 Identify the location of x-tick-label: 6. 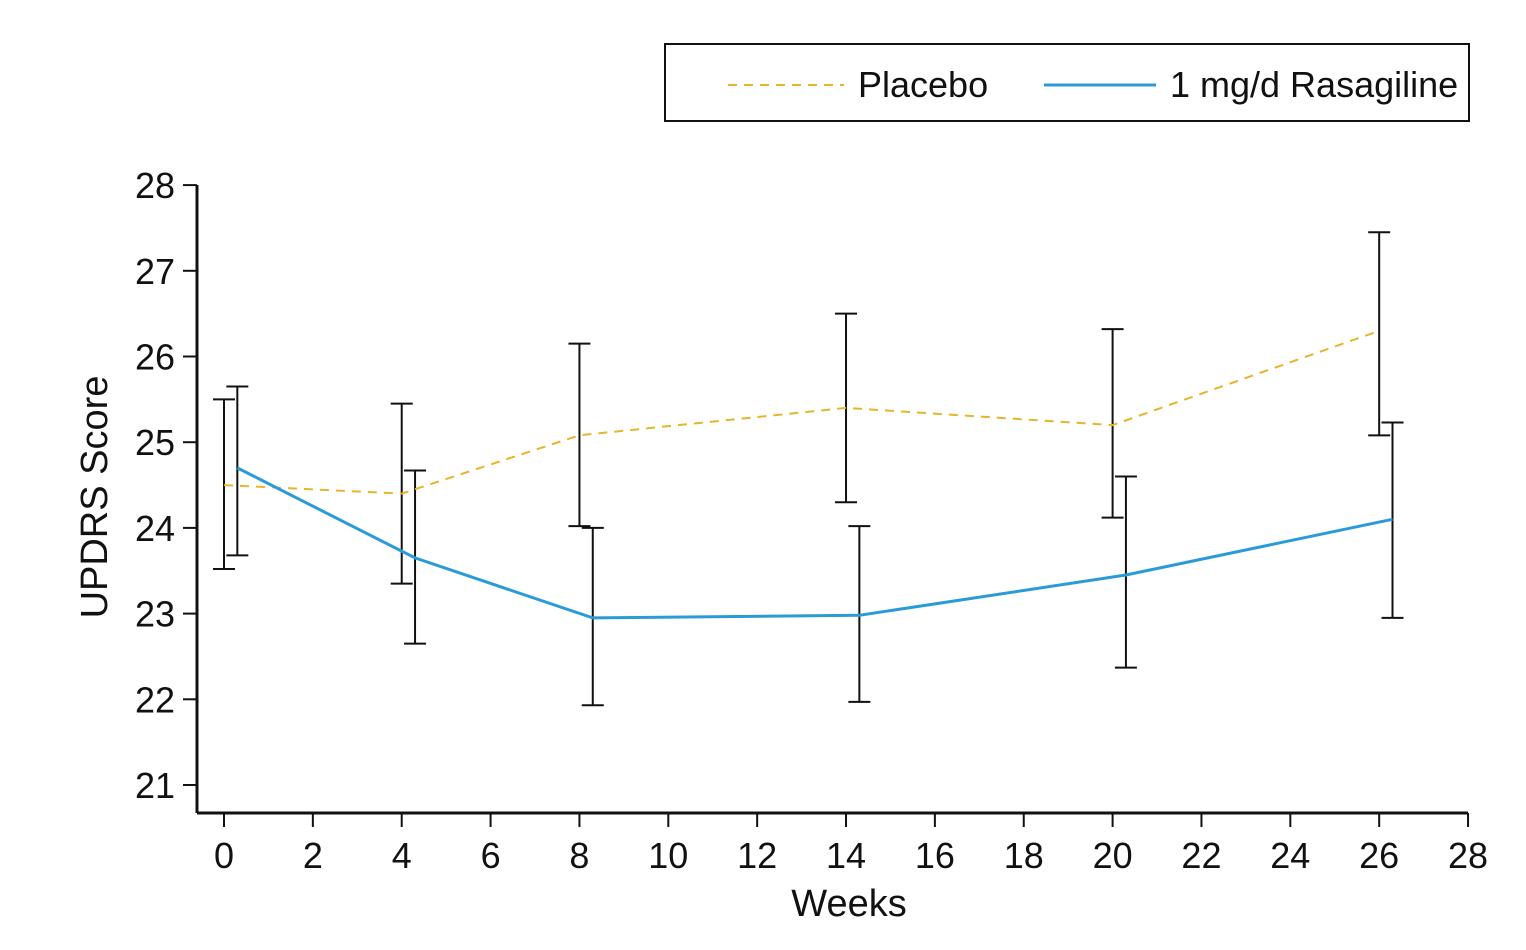
(491, 855).